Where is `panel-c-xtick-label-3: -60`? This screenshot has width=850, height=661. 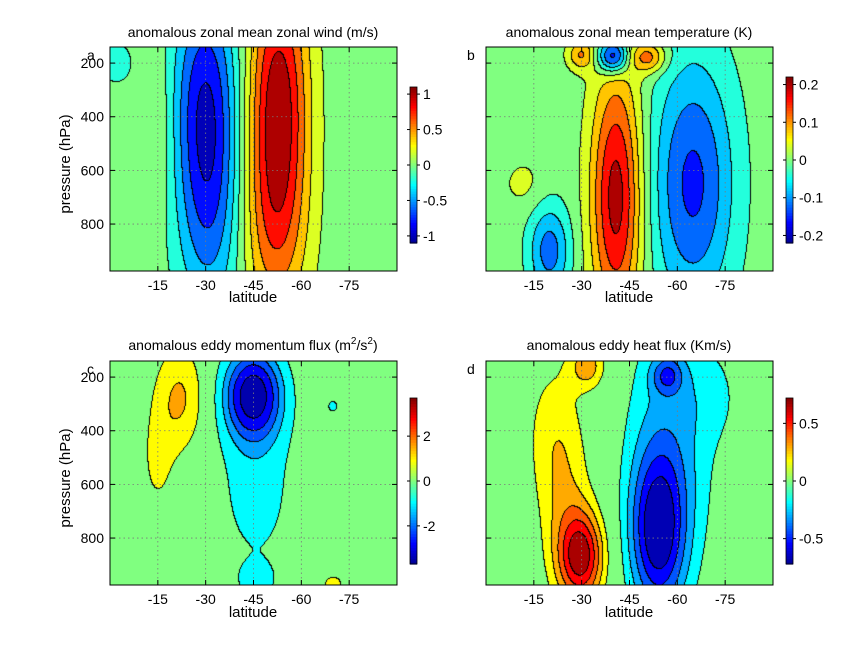 panel-c-xtick-label-3: -60 is located at coordinates (301, 599).